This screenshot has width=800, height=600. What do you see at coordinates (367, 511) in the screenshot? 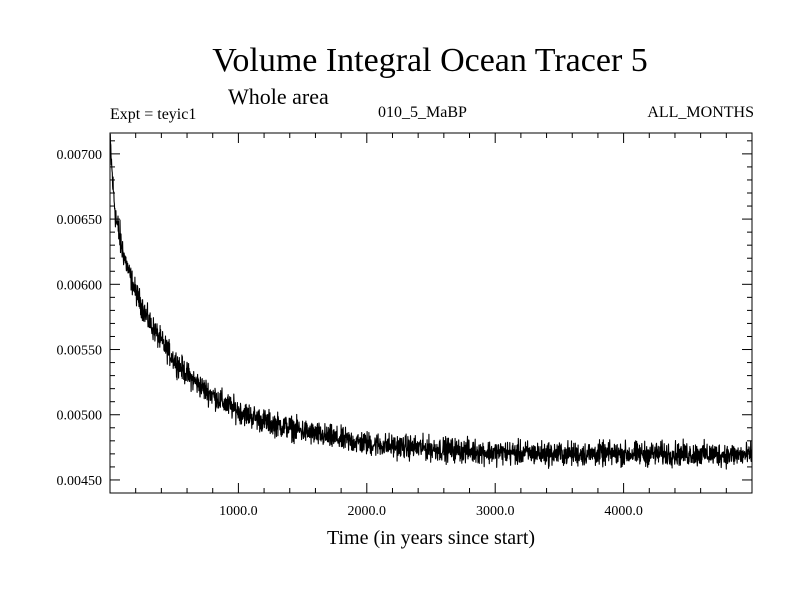
I see `x-tick-label: 2000.0` at bounding box center [367, 511].